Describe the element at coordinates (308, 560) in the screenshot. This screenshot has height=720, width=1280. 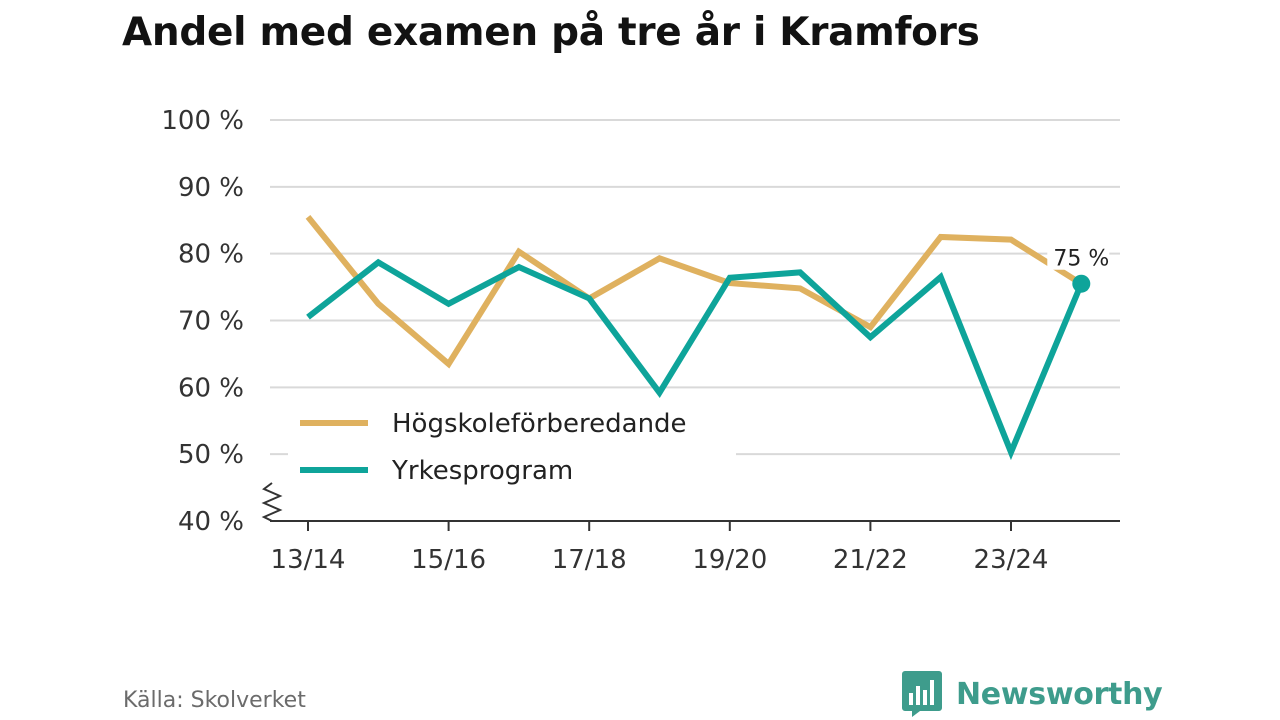
I see `x-tick-label: 13/14` at that location.